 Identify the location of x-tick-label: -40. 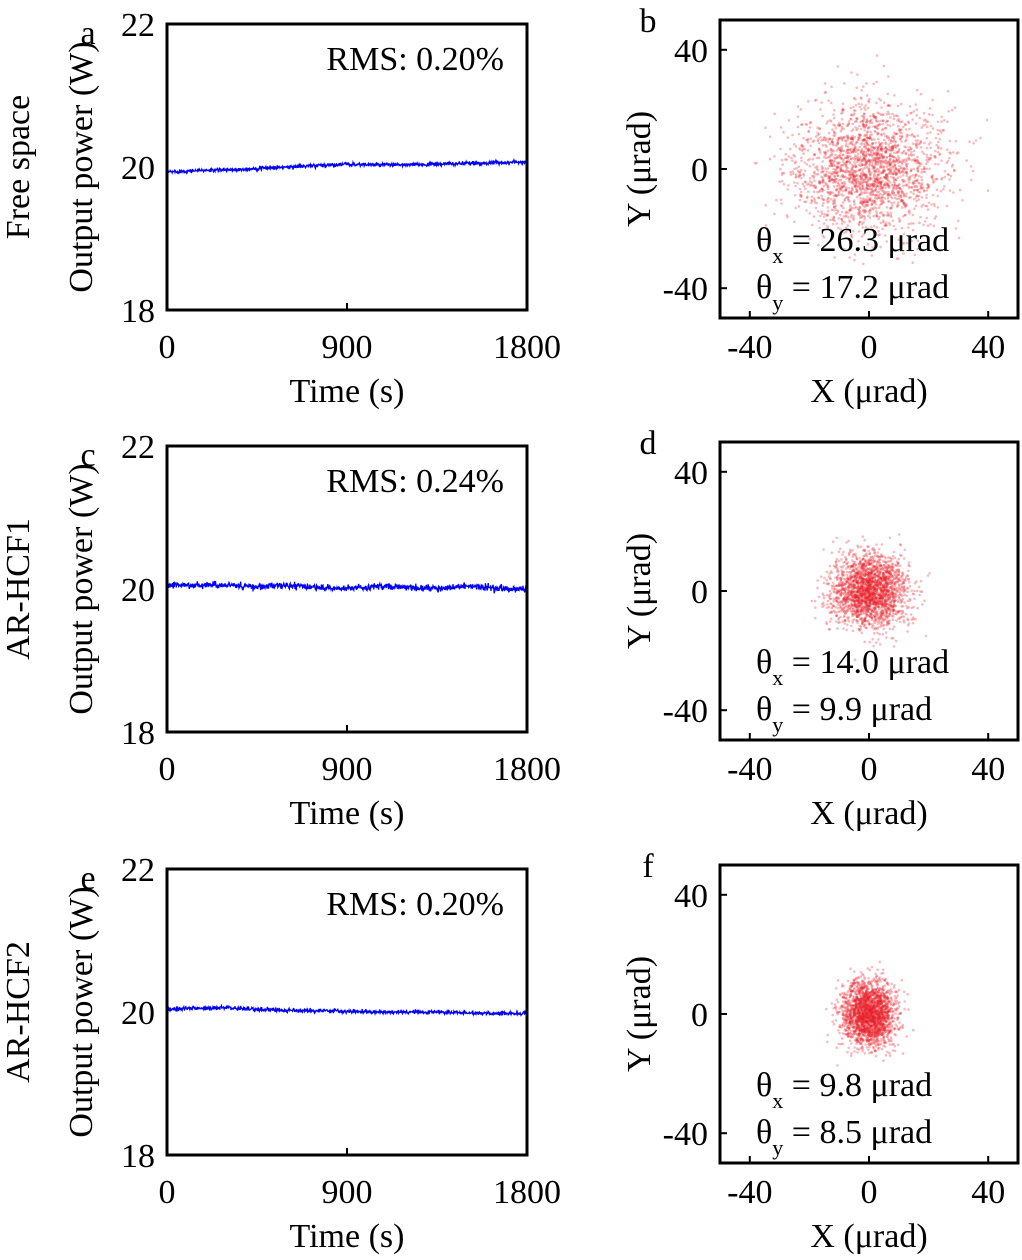
(749, 347).